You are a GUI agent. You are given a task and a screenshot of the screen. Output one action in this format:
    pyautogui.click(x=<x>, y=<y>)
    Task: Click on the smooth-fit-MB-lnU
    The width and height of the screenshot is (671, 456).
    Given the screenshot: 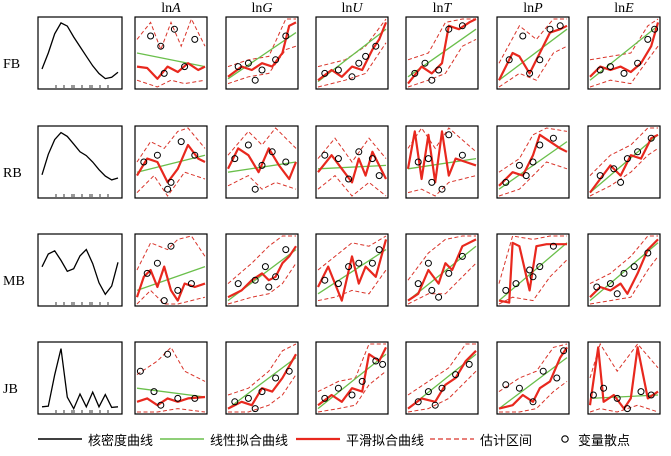 What is the action you would take?
    pyautogui.click(x=352, y=270)
    